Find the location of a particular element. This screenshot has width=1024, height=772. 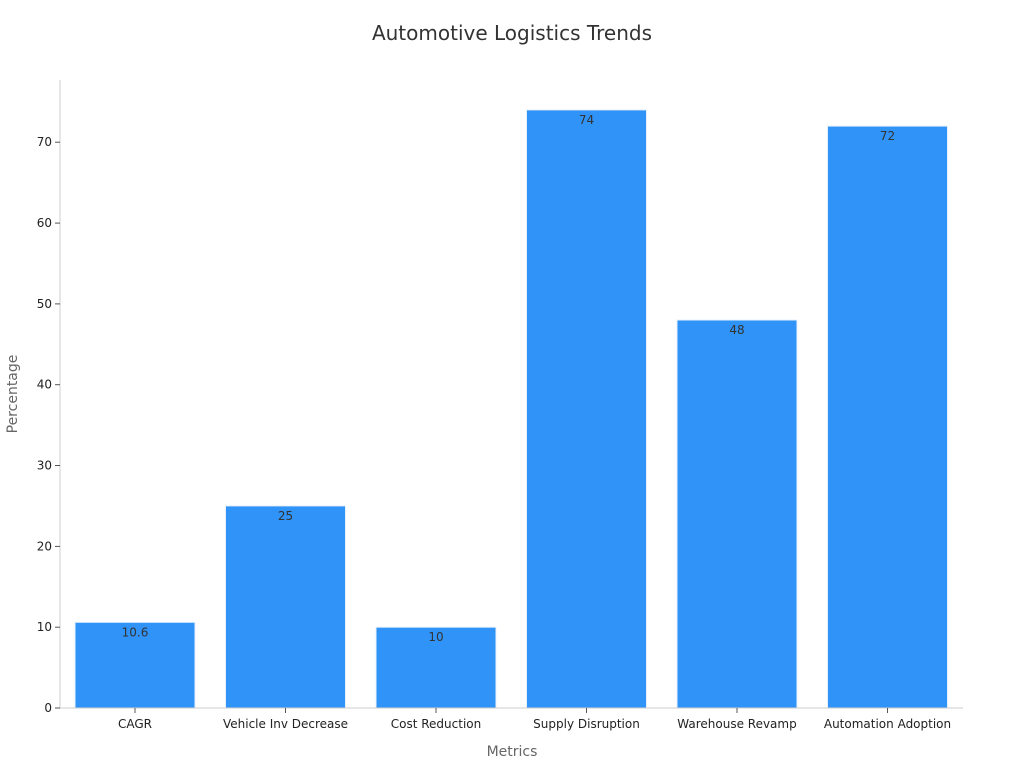

data-label-1: 25 is located at coordinates (285, 516).